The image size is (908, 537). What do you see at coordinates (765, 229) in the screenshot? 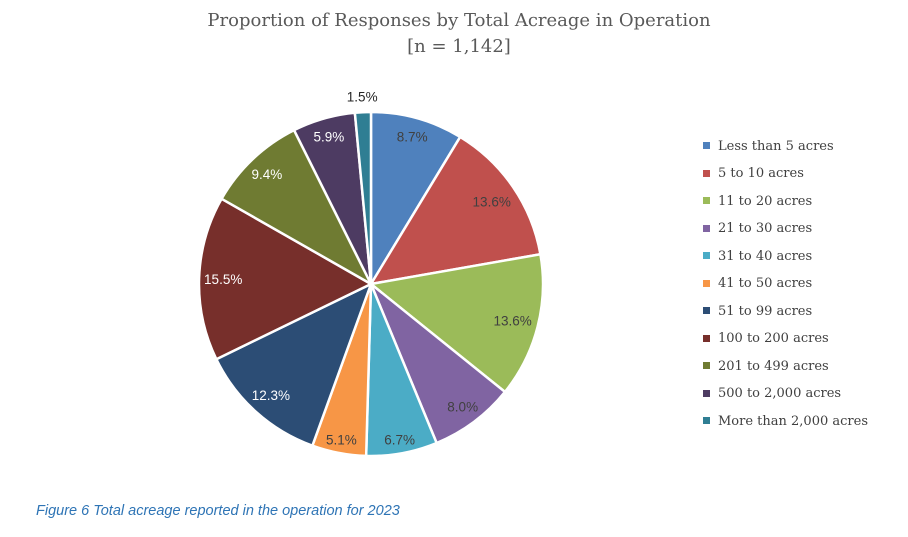
I see `legend-label: 21 to 30 acres` at bounding box center [765, 229].